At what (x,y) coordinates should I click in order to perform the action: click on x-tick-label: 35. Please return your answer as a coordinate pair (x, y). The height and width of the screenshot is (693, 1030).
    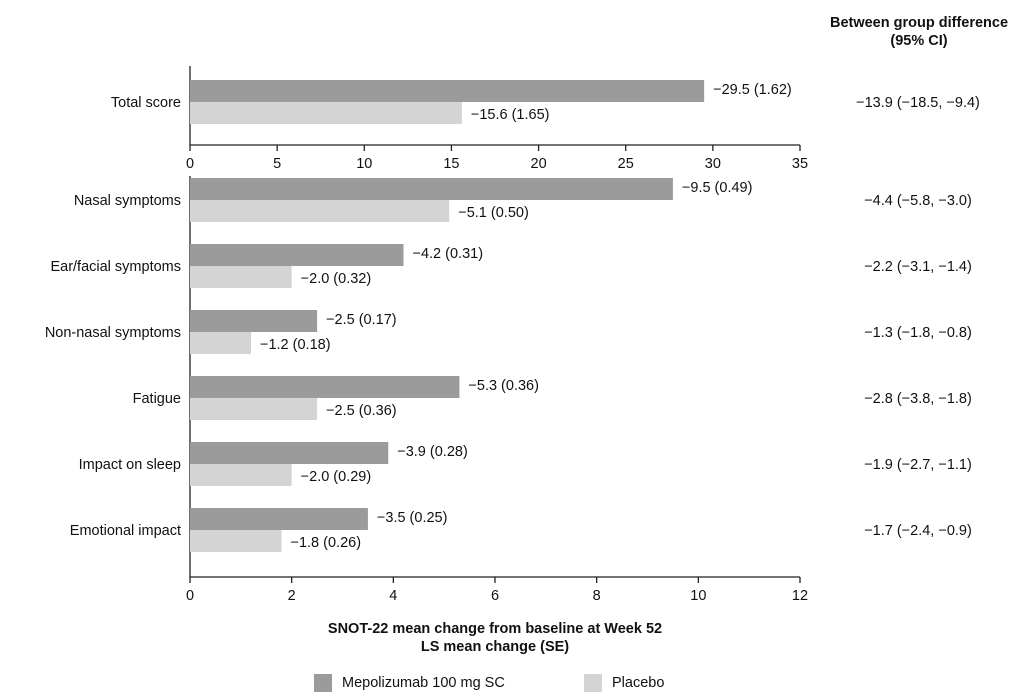
    Looking at the image, I should click on (800, 164).